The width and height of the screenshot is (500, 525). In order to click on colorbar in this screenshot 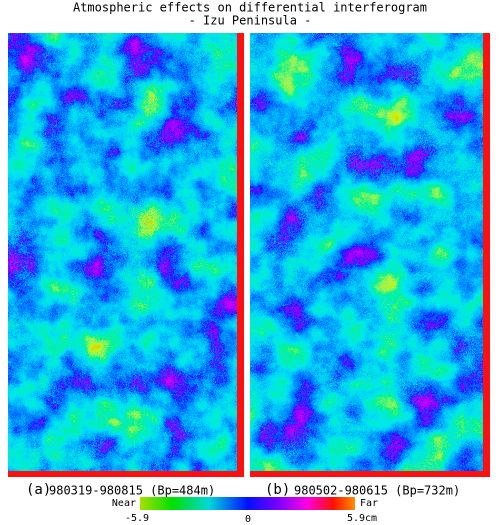, I will do `click(247, 503)`.